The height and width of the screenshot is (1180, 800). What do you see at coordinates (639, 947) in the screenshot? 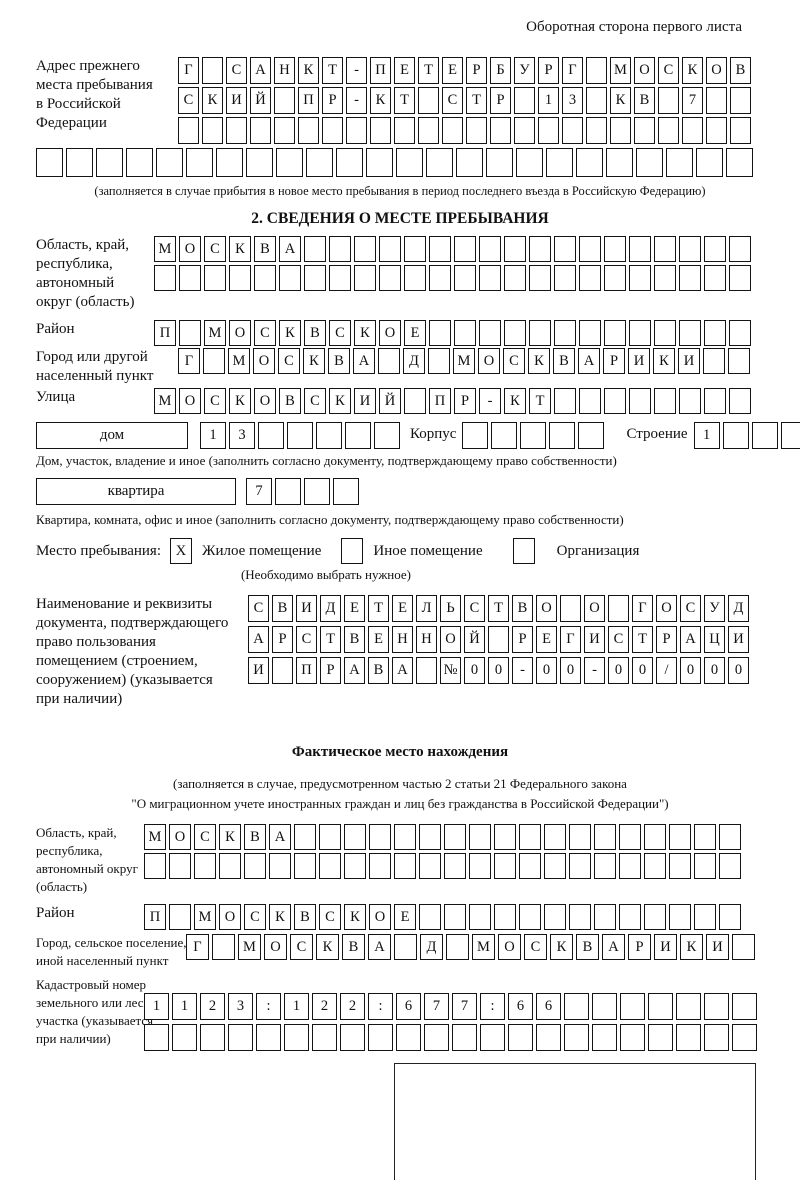
I see `char-cell: Р` at bounding box center [639, 947].